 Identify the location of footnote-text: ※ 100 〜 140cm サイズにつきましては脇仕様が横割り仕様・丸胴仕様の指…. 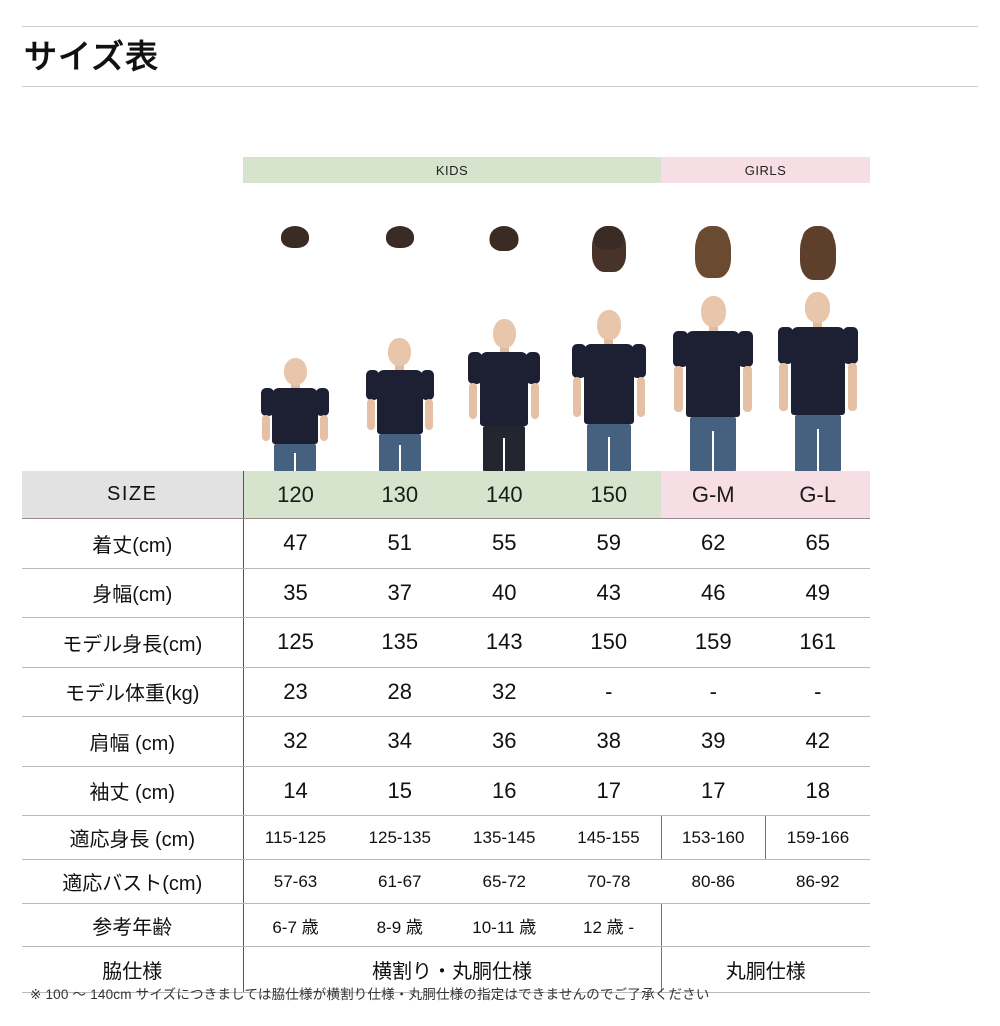
(370, 994).